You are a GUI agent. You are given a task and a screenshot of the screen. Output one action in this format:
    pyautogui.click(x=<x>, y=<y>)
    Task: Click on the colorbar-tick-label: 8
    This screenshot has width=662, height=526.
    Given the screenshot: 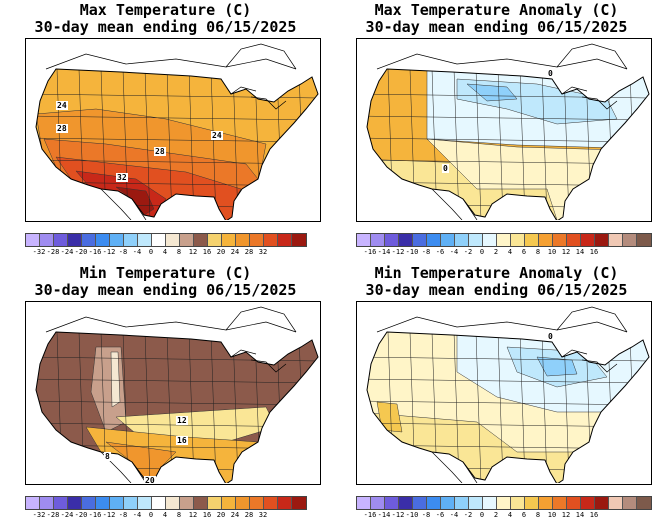 What is the action you would take?
    pyautogui.click(x=538, y=252)
    